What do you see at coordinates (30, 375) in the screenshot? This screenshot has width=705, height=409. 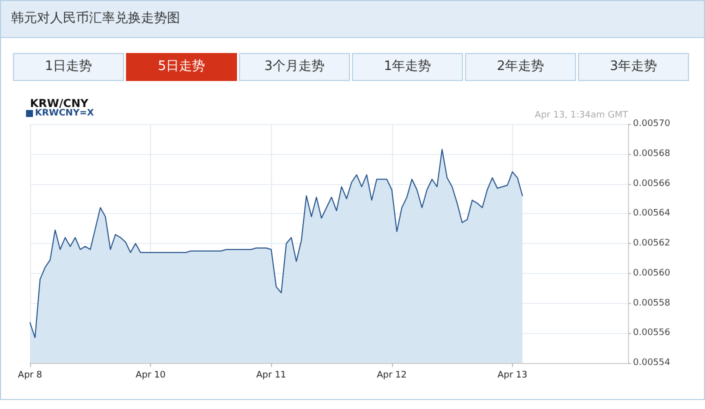 I see `x-tick-label: Apr 8` at bounding box center [30, 375].